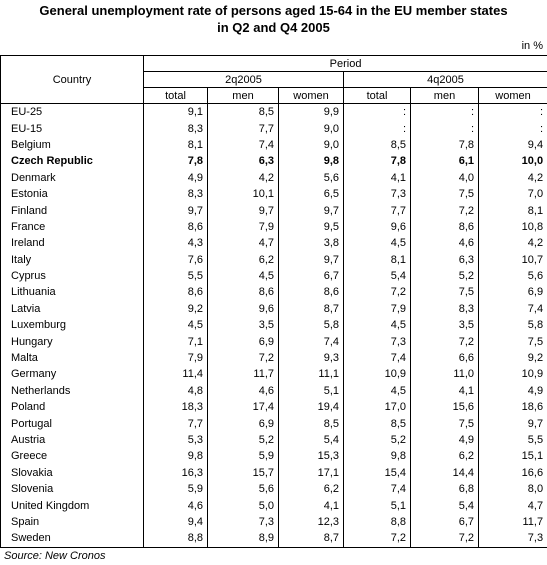 This screenshot has height=565, width=547. Describe the element at coordinates (72, 407) in the screenshot. I see `country-name: Poland` at that location.